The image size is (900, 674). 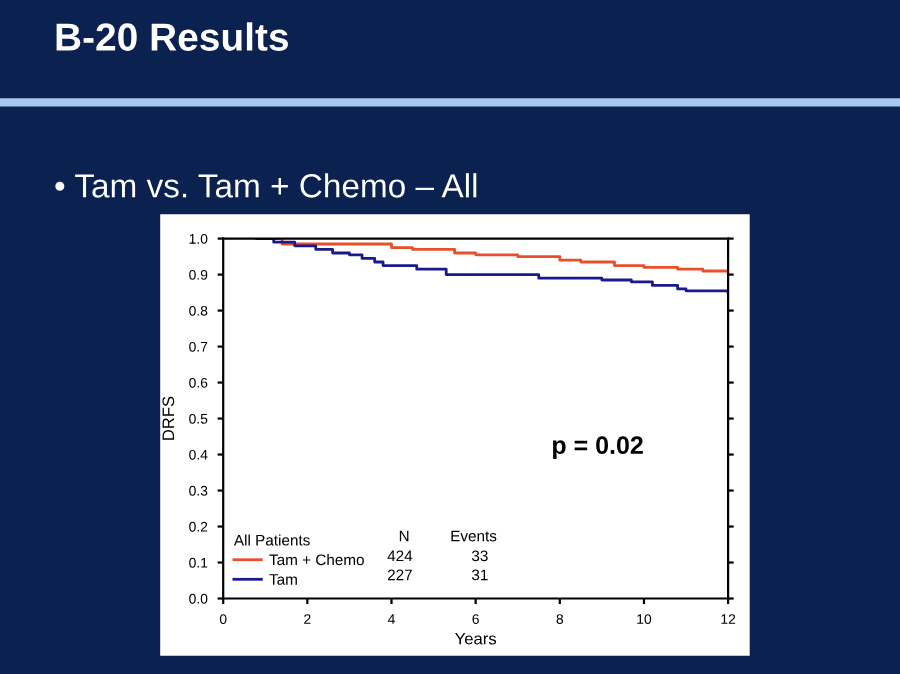 What do you see at coordinates (172, 36) in the screenshot?
I see `chart-title: B-20 Results` at bounding box center [172, 36].